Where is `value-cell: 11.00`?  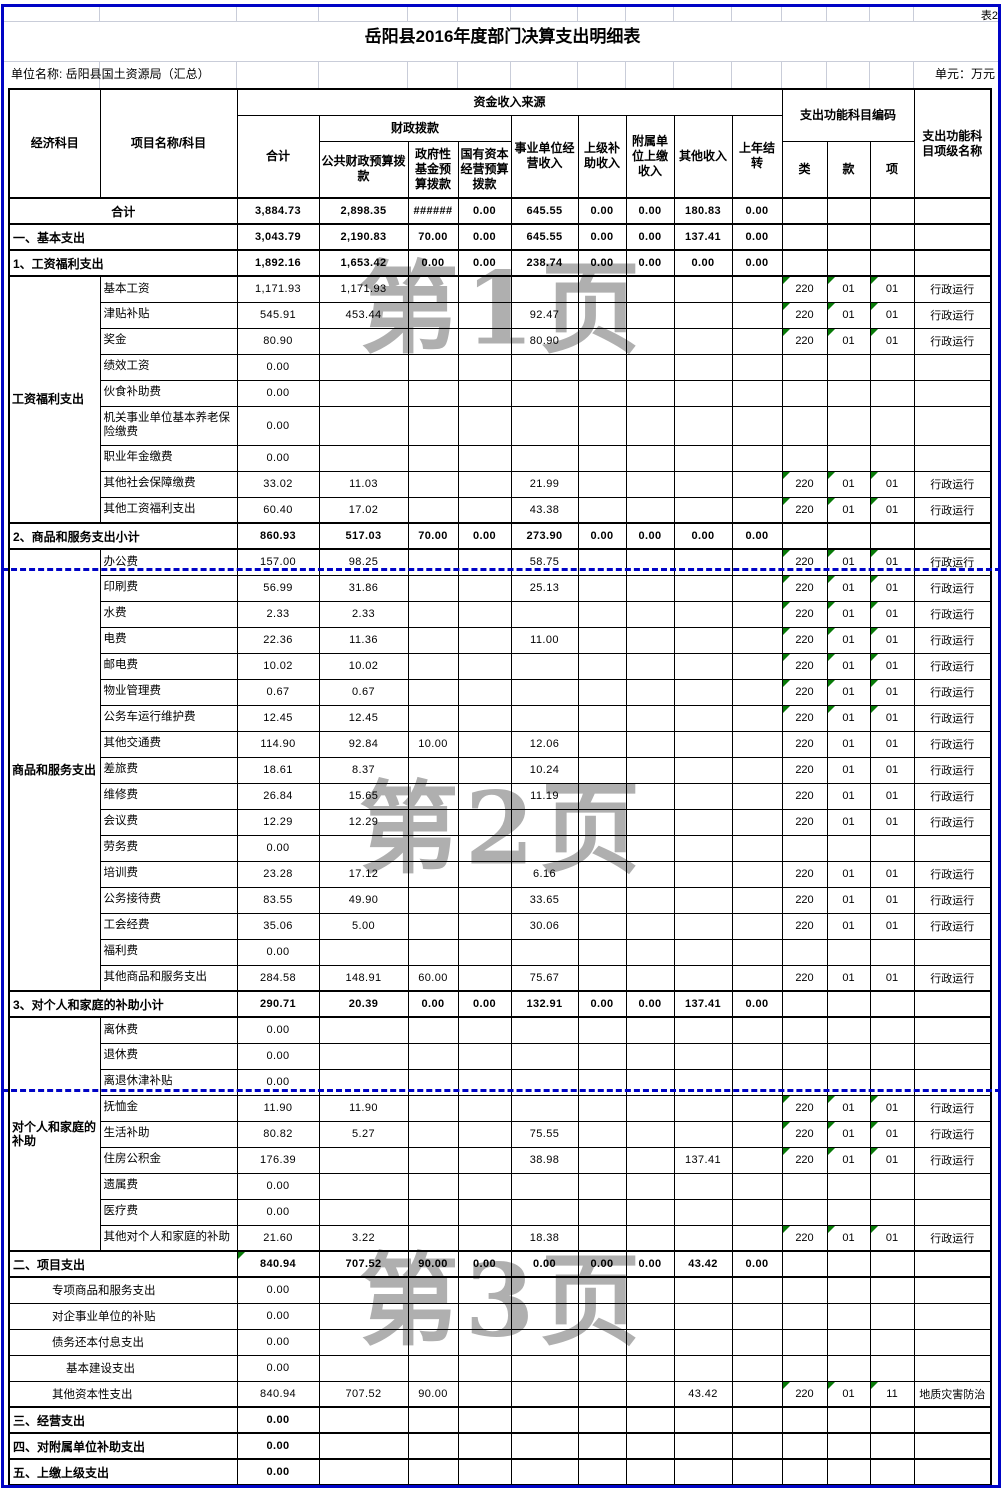
value-cell: 11.00 is located at coordinates (544, 640).